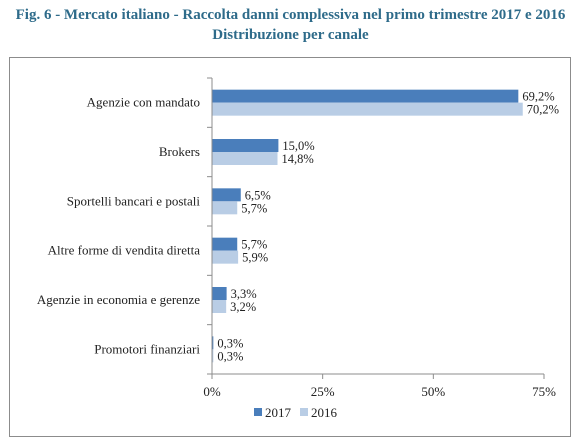  What do you see at coordinates (147, 348) in the screenshot?
I see `category-label: Promotori finanziari` at bounding box center [147, 348].